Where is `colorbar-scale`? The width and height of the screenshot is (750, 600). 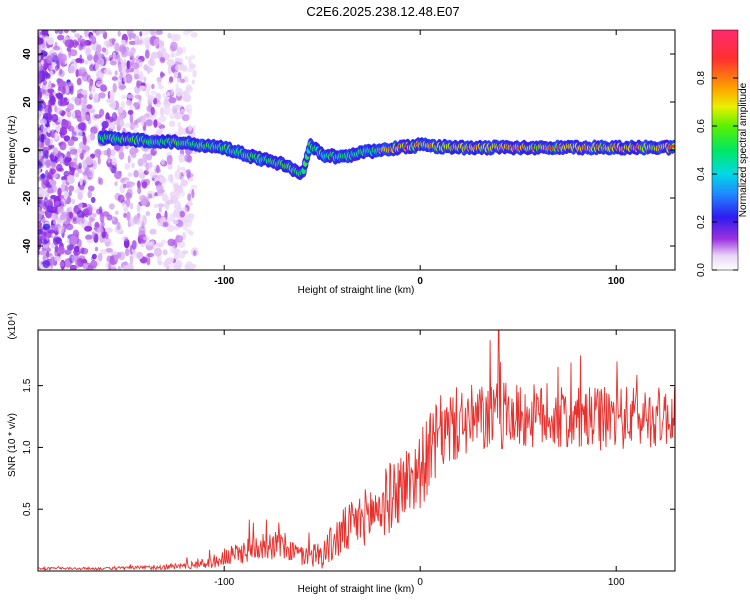
colorbar-scale is located at coordinates (725, 150).